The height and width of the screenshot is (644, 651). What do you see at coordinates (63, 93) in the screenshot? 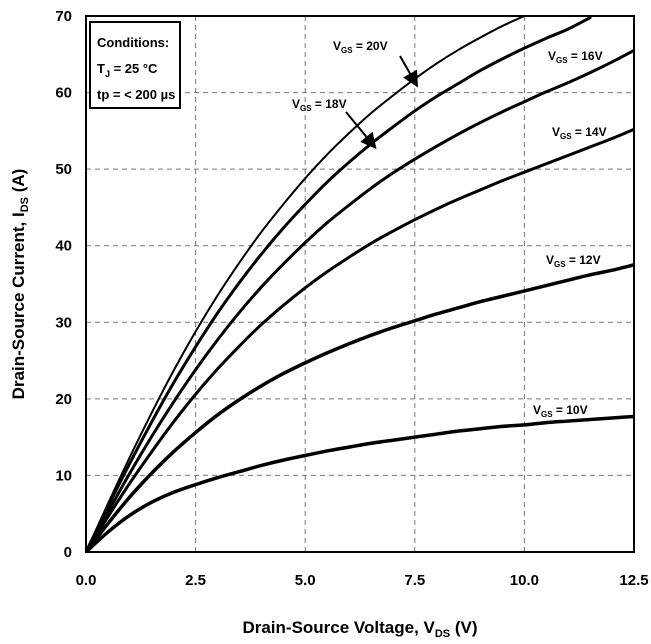
I see `y-tick-label: 60` at bounding box center [63, 93].